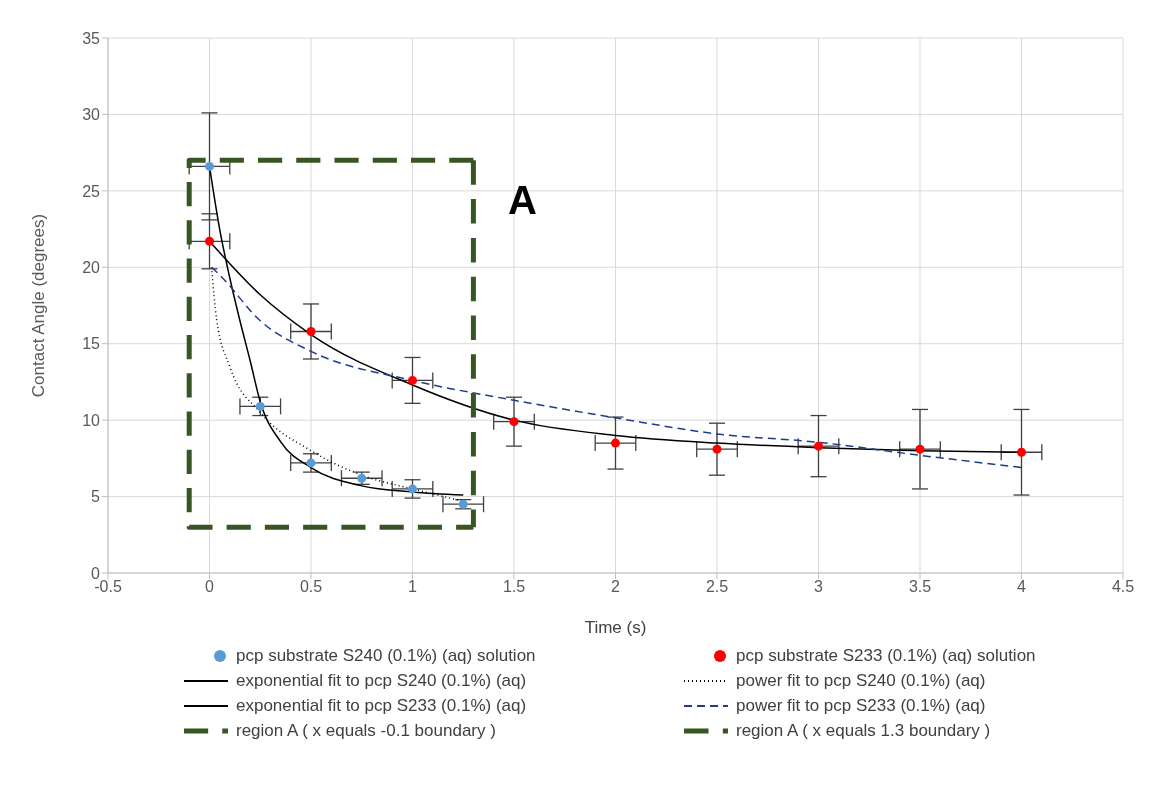  What do you see at coordinates (91, 344) in the screenshot?
I see `y-tick-label: 15` at bounding box center [91, 344].